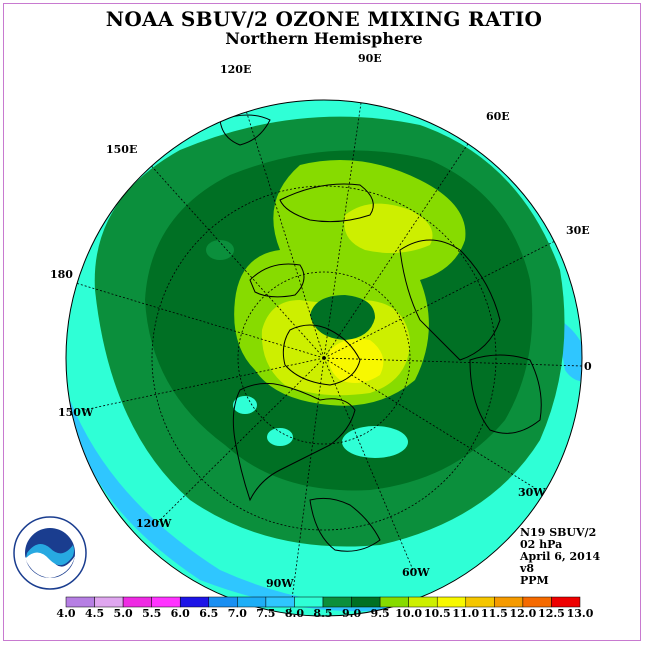 Image resolution: width=648 pixels, height=648 pixels. Describe the element at coordinates (571, 351) in the screenshot. I see `band-7-0-7-5-right` at that location.